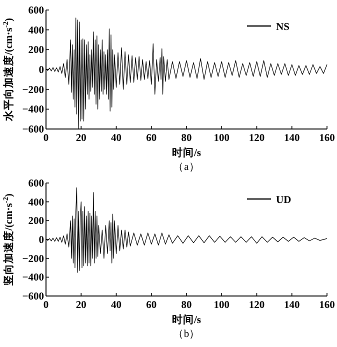  Describe the element at coordinates (186, 167) in the screenshot. I see `text: （a）` at that location.